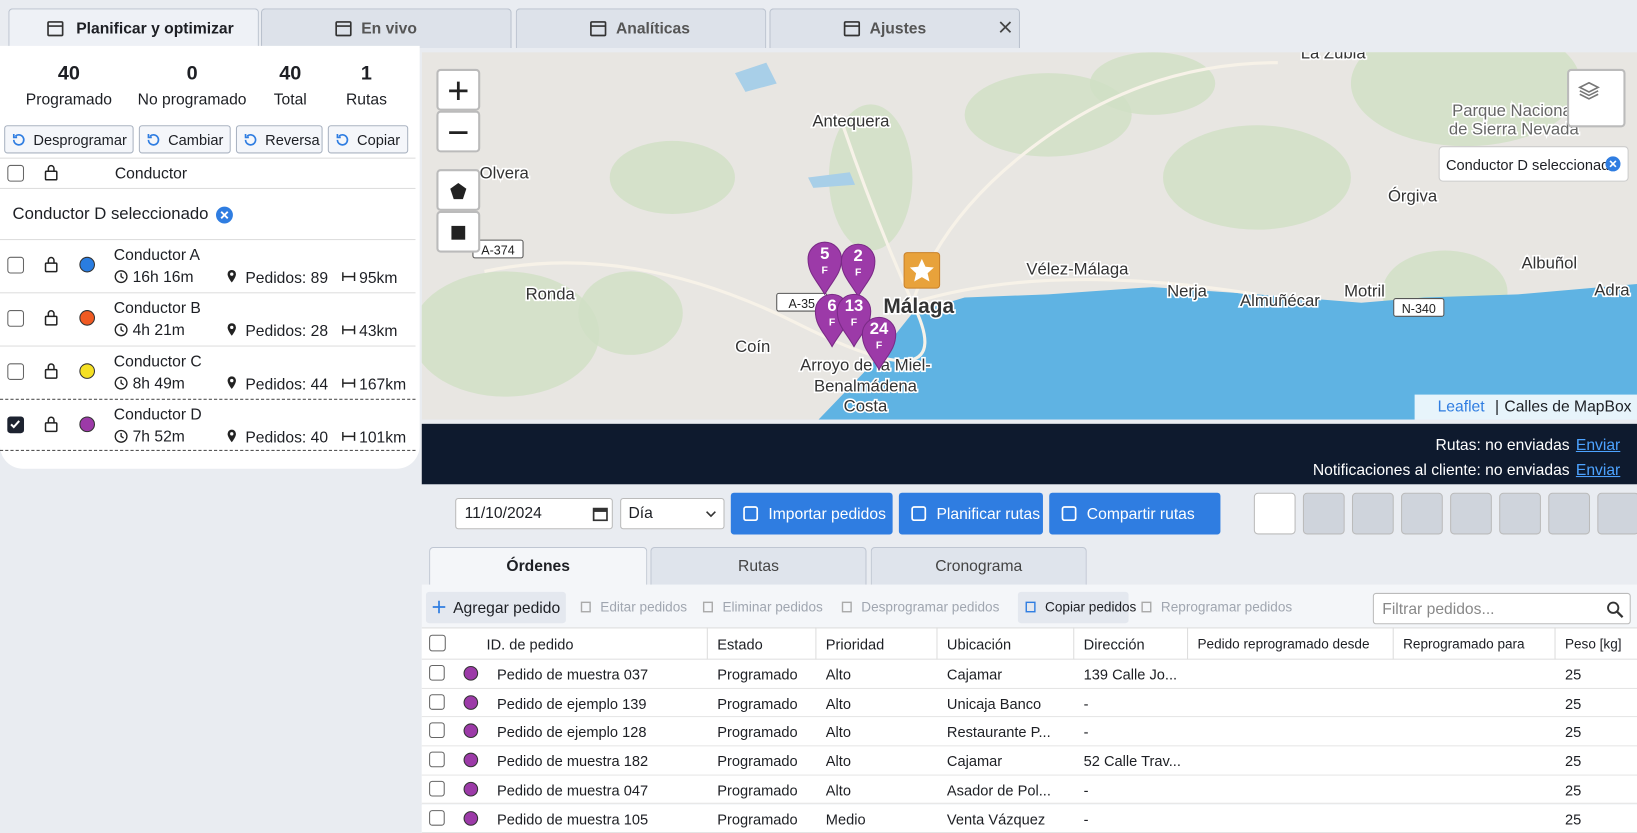  What do you see at coordinates (279, 139) in the screenshot?
I see `action-button: Reversa` at bounding box center [279, 139].